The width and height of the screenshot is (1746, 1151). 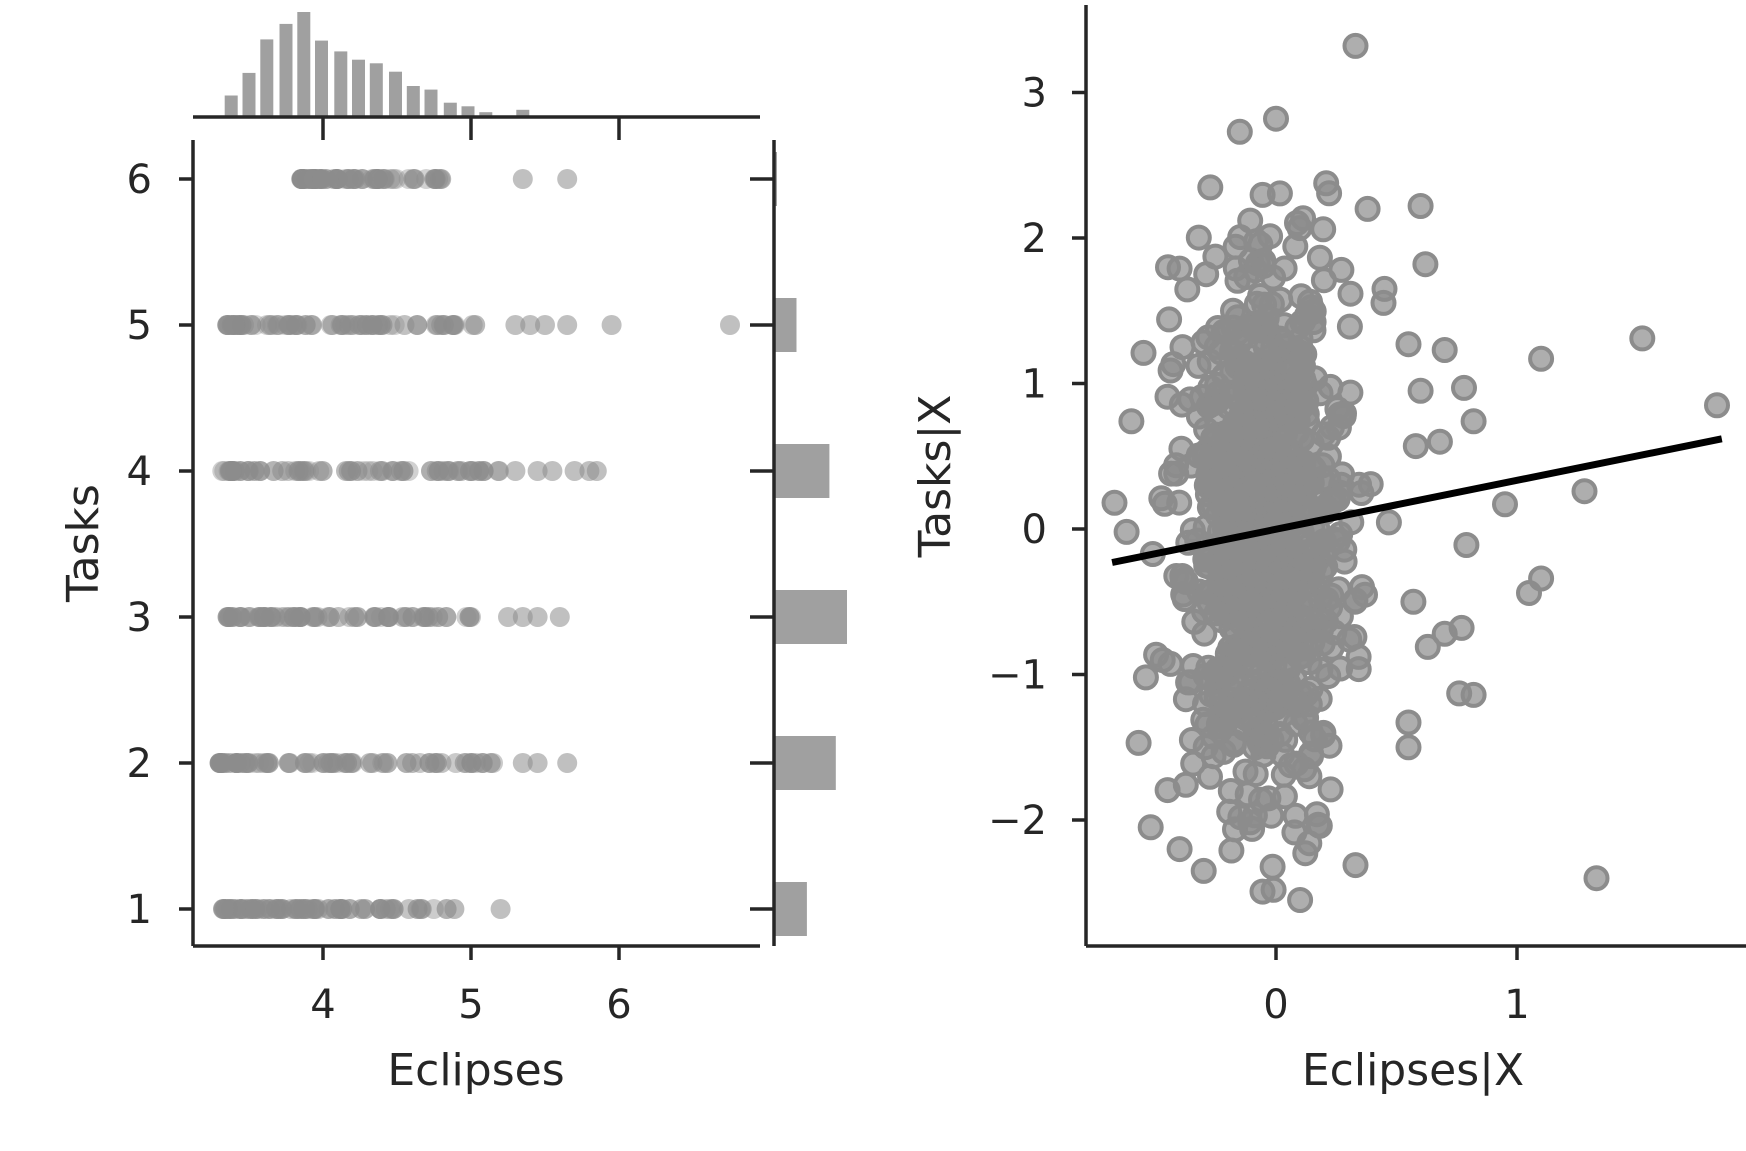 What do you see at coordinates (470, 1005) in the screenshot?
I see `x-tick-label: 5` at bounding box center [470, 1005].